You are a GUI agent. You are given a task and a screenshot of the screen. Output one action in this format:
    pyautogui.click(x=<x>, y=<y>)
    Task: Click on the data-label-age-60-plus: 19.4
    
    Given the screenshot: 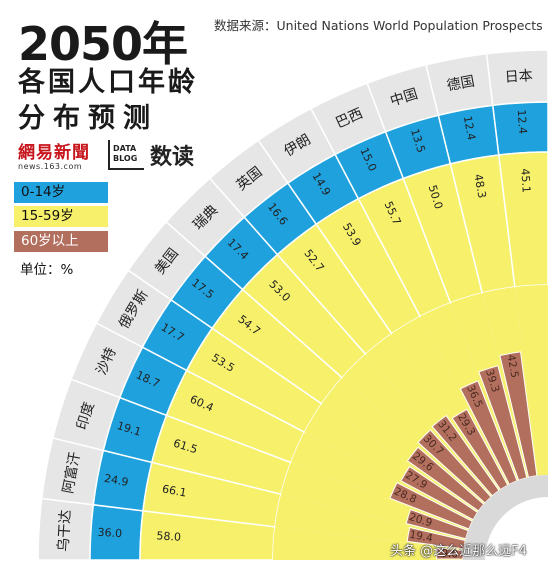 What is the action you would take?
    pyautogui.click(x=420, y=537)
    